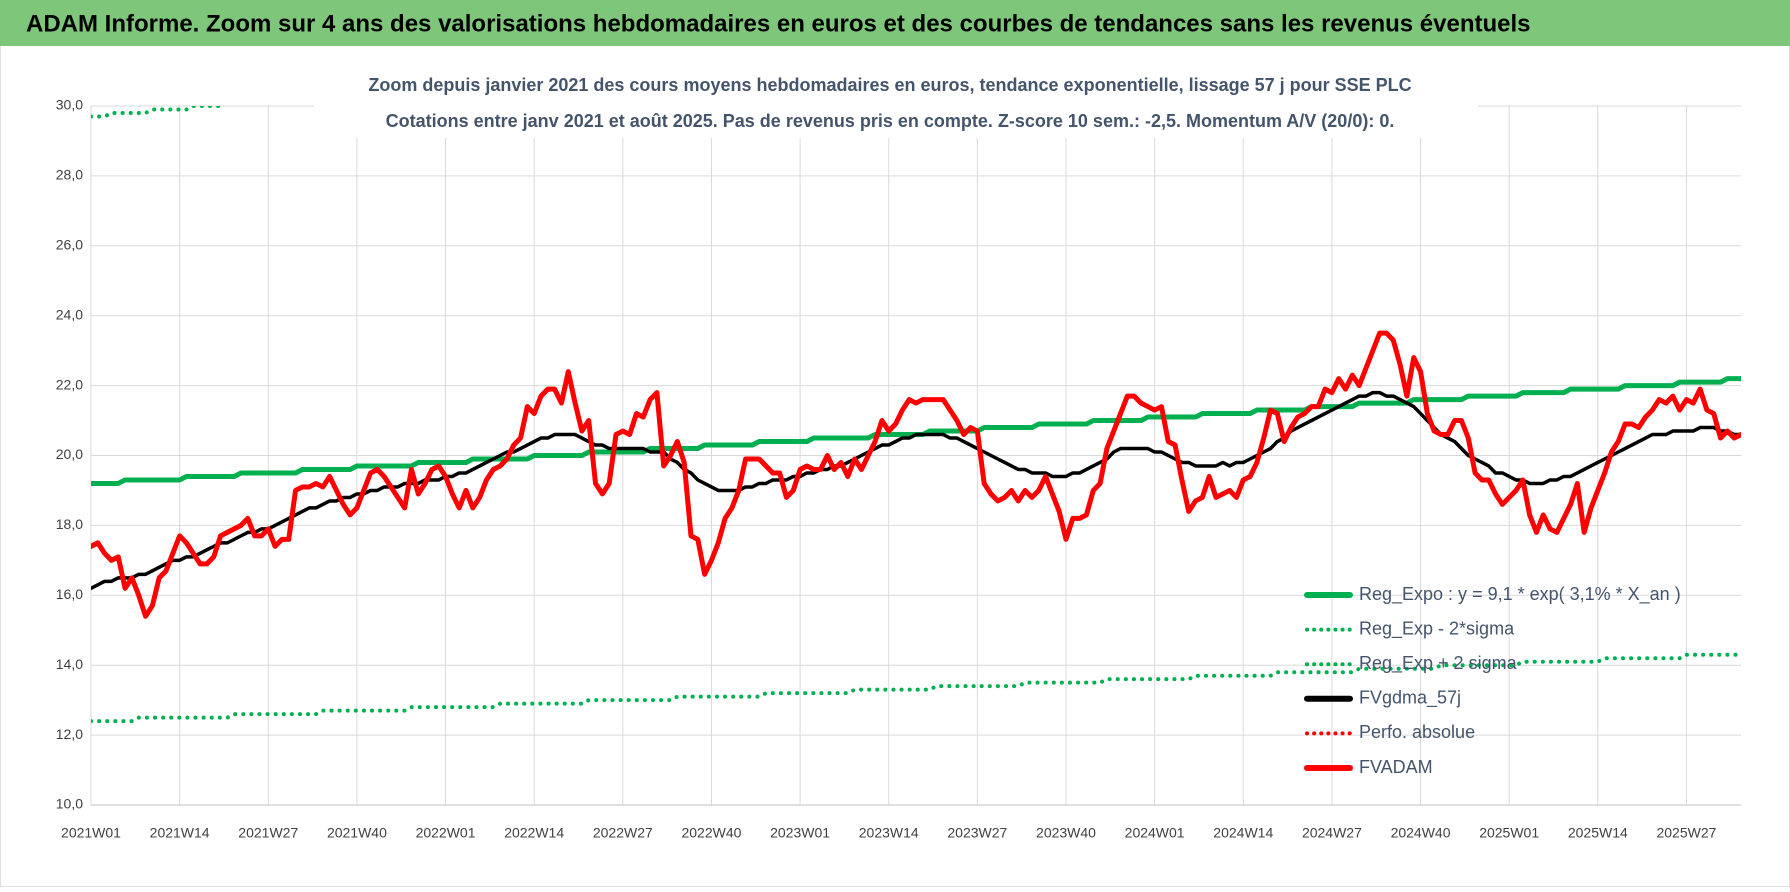  What do you see at coordinates (1396, 767) in the screenshot?
I see `legend-label: FVADAM` at bounding box center [1396, 767].